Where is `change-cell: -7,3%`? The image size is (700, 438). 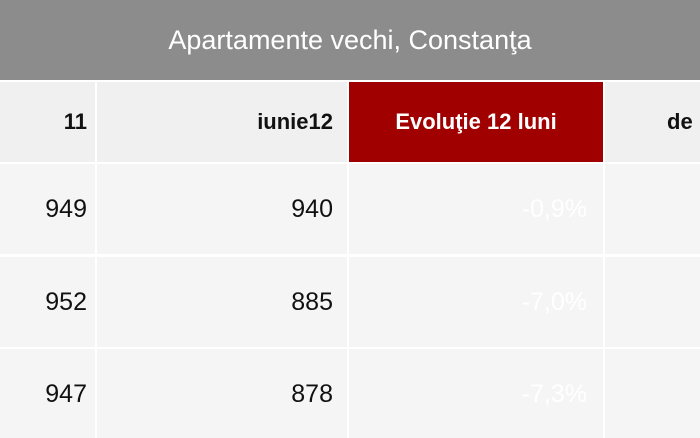 change-cell: -7,3% is located at coordinates (476, 393).